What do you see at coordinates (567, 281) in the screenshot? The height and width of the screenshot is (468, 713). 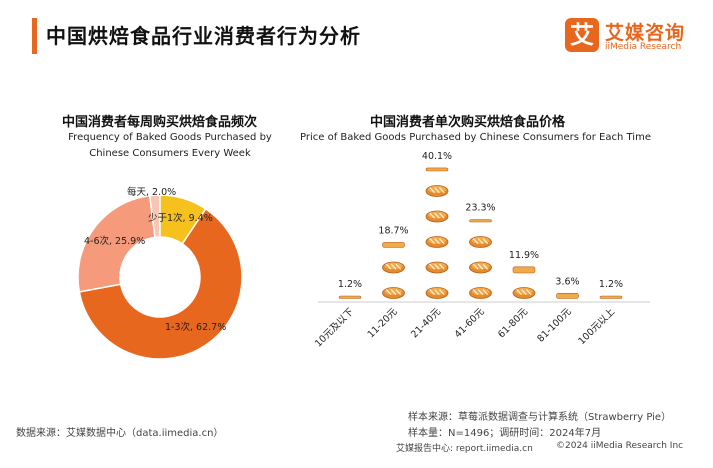 I see `bar-value-label-5: 3.6%` at bounding box center [567, 281].